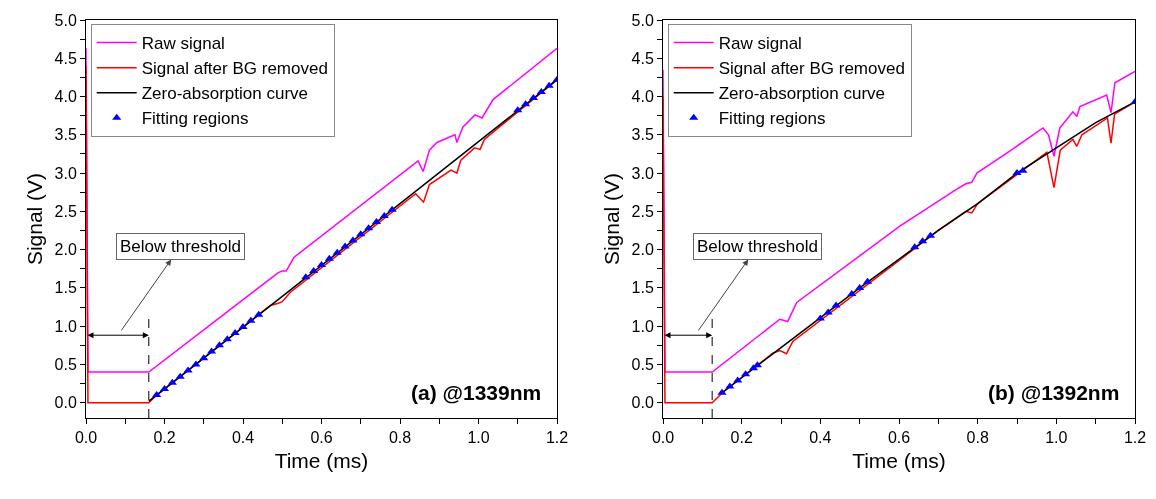 This screenshot has width=1156, height=499. Describe the element at coordinates (1054, 392) in the screenshot. I see `annotation: (b) @1392nm` at that location.